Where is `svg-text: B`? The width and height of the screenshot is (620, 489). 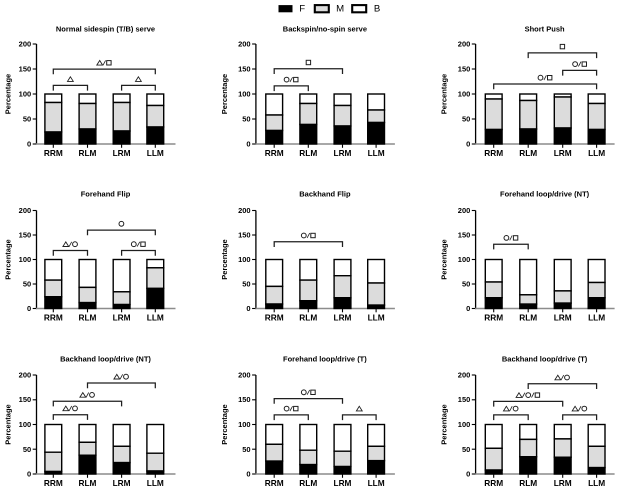
svg-text: B is located at coordinates (377, 9).